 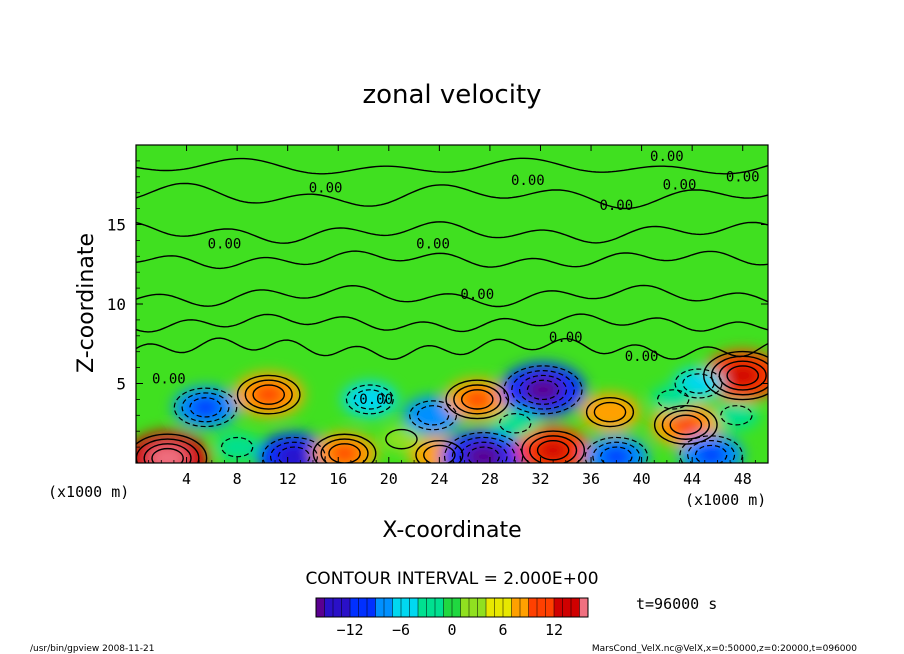 What do you see at coordinates (743, 479) in the screenshot?
I see `x-tick-label: 48` at bounding box center [743, 479].